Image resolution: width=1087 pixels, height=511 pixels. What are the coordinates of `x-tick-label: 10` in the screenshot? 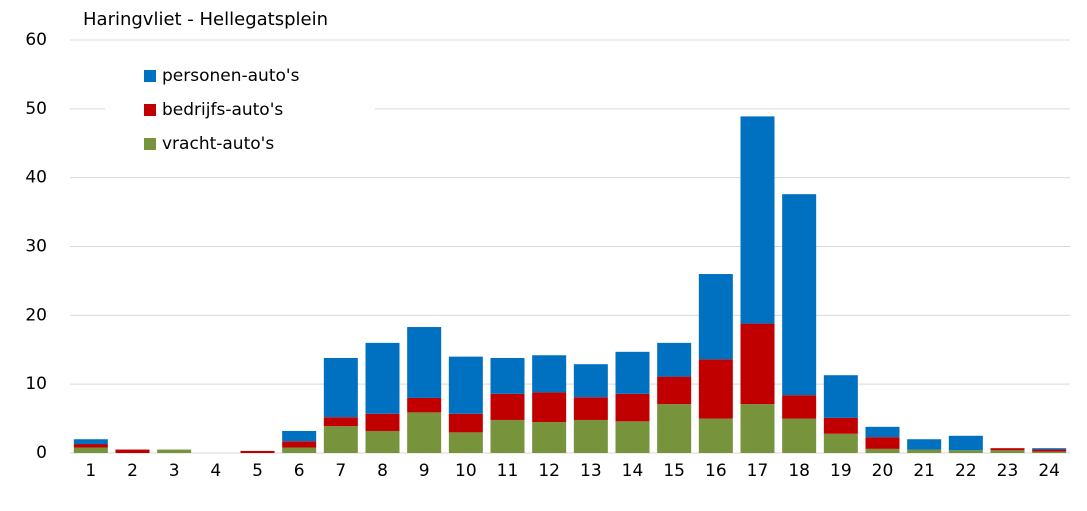 It's located at (466, 471).